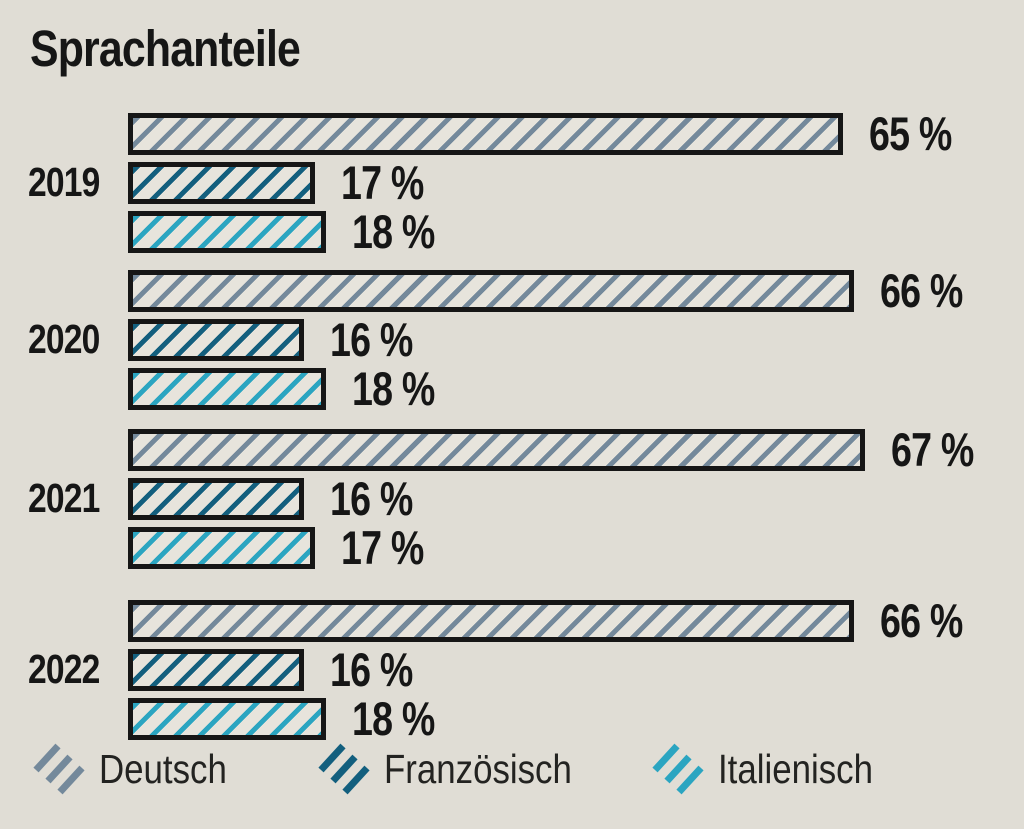 The width and height of the screenshot is (1024, 829). Describe the element at coordinates (382, 182) in the screenshot. I see `value-label-franzoesisch-2019: 17 %` at that location.